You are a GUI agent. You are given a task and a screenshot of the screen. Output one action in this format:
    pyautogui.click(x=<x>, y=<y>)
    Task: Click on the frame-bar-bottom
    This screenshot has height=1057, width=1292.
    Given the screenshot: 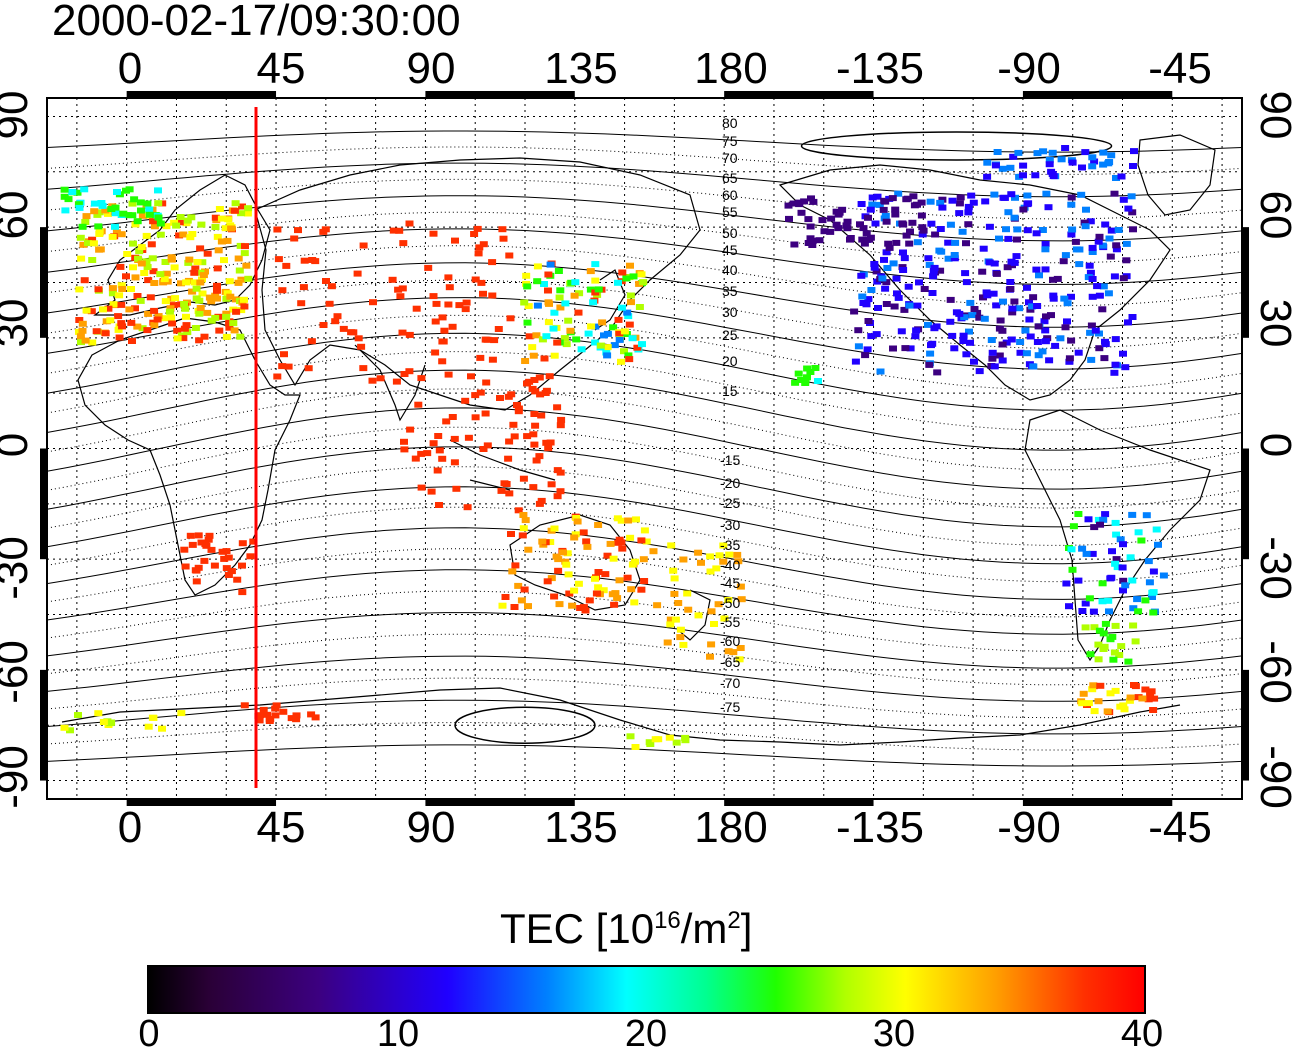 What is the action you would take?
    pyautogui.click(x=500, y=802)
    